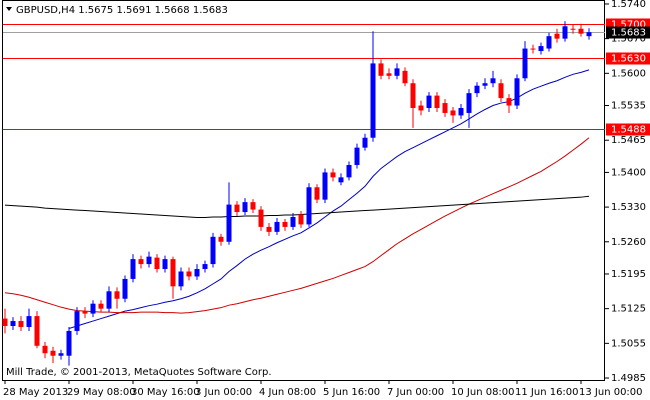  I want to click on current-price-label: 1.5683, so click(628, 33).